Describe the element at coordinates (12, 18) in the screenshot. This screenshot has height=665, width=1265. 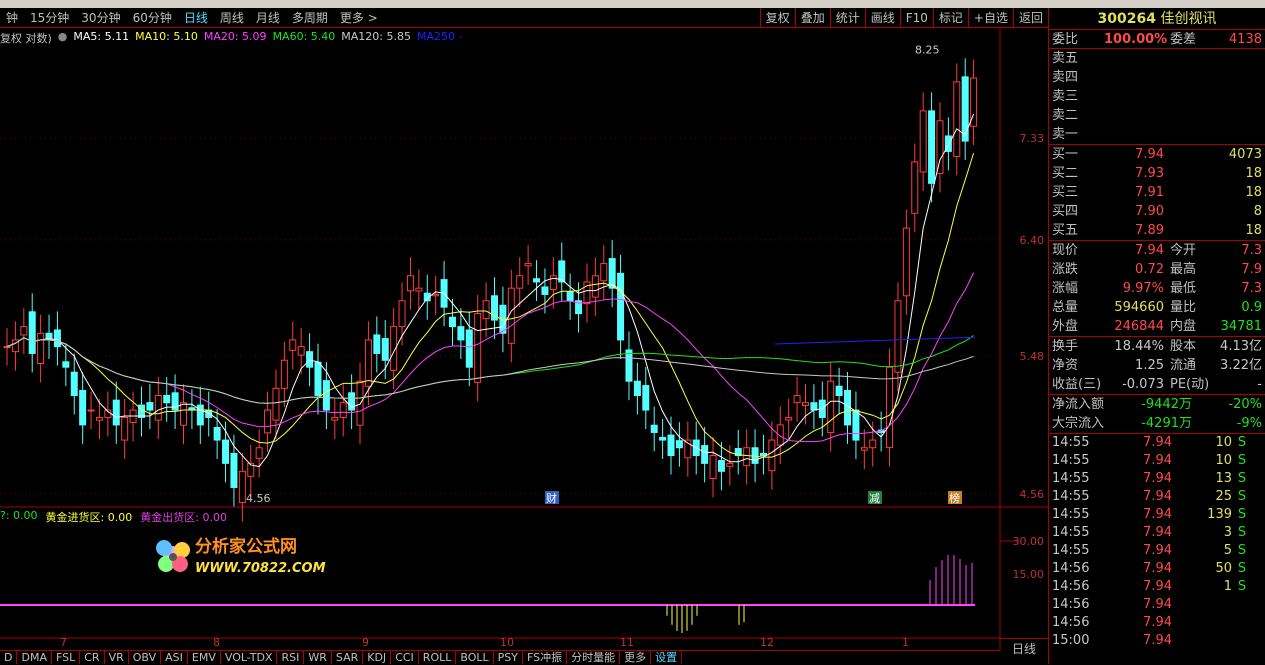
I see `period-tab: 钟` at that location.